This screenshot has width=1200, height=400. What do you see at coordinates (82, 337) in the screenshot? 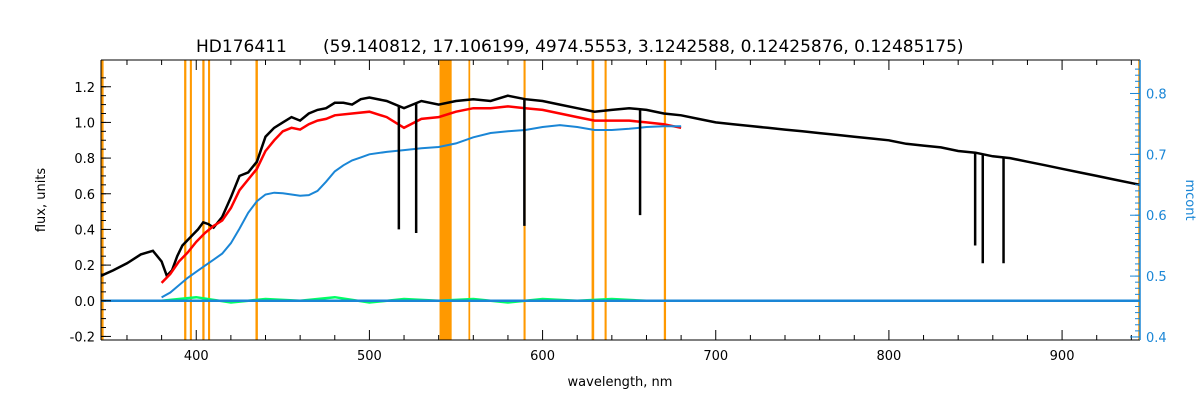
I see `y-tick-label-0: -0.2` at bounding box center [82, 337].